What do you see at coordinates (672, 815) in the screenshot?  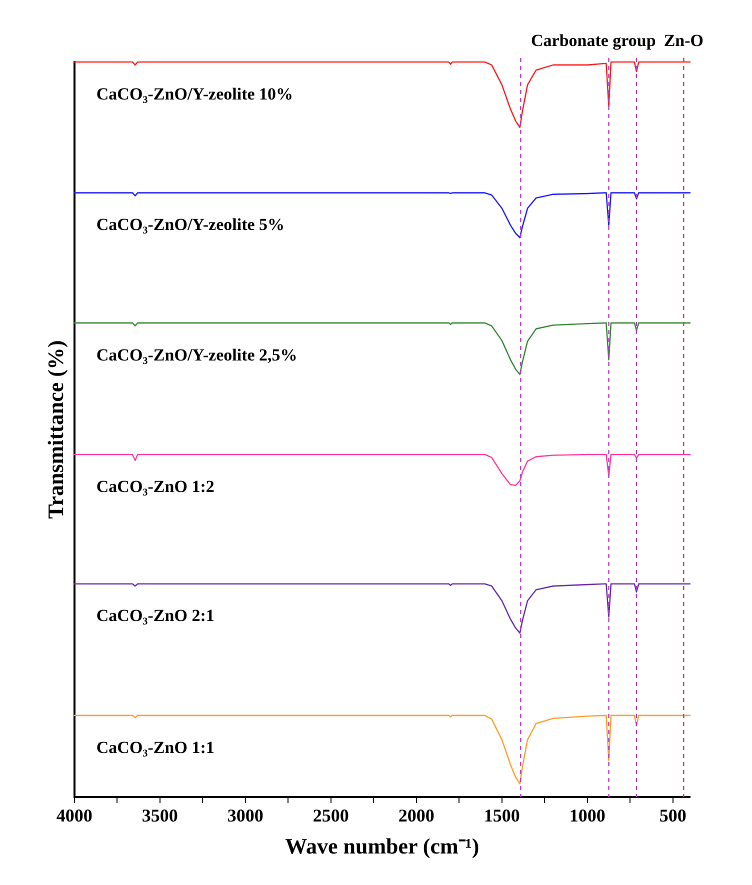 I see `x-tick-label: 500` at bounding box center [672, 815].